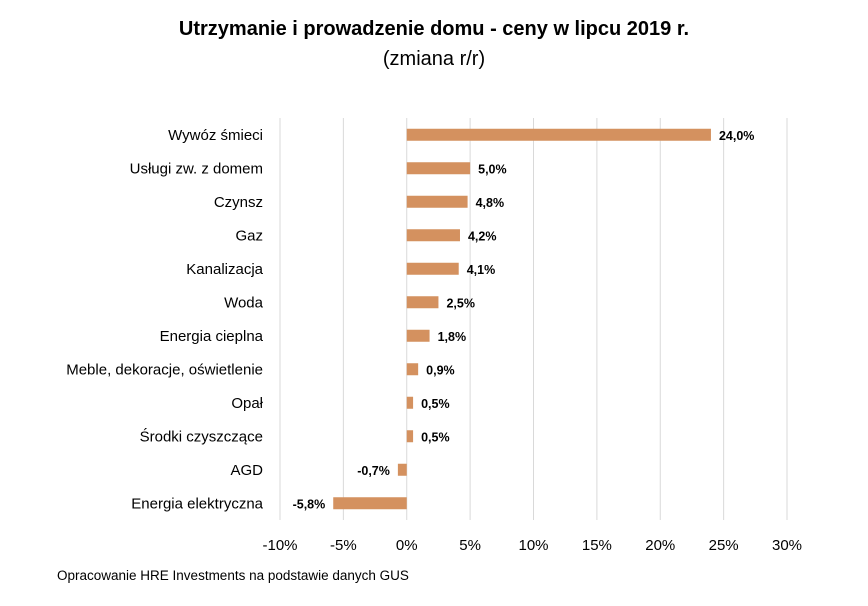 The image size is (868, 606). Describe the element at coordinates (249, 235) in the screenshot. I see `category-label: Gaz` at that location.